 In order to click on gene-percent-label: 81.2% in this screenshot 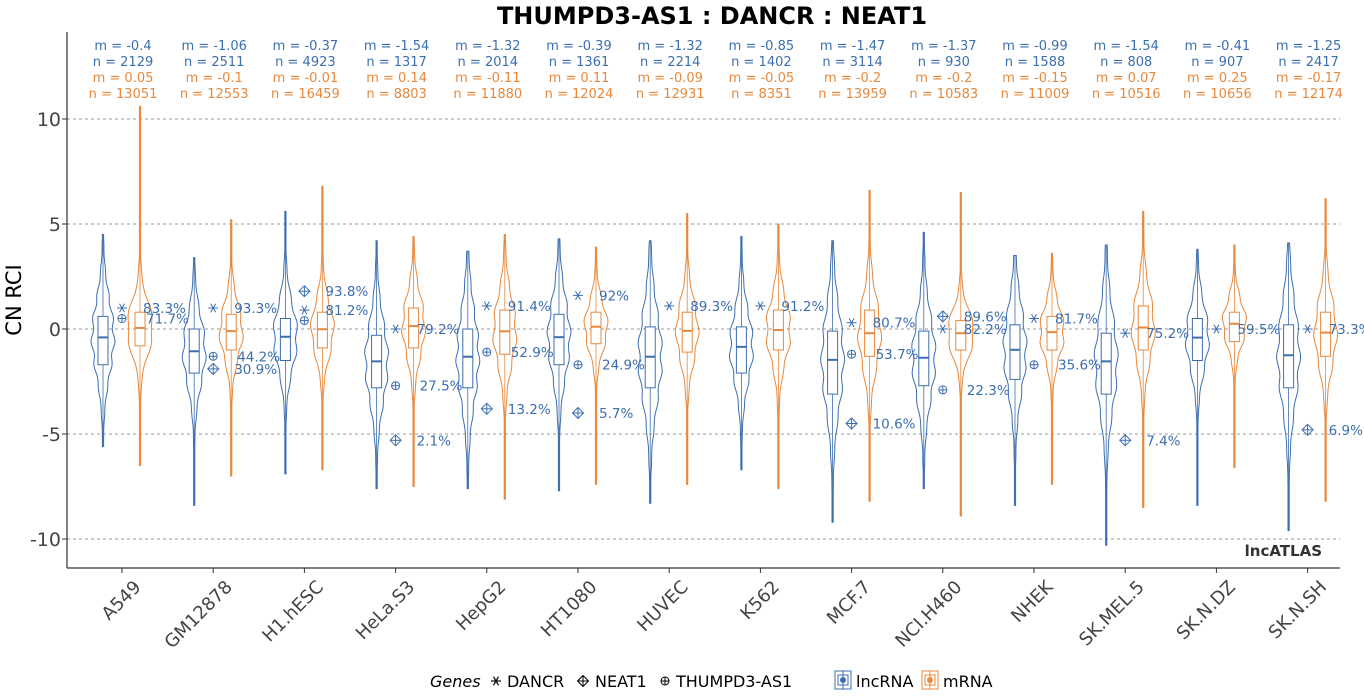, I will do `click(346, 311)`.